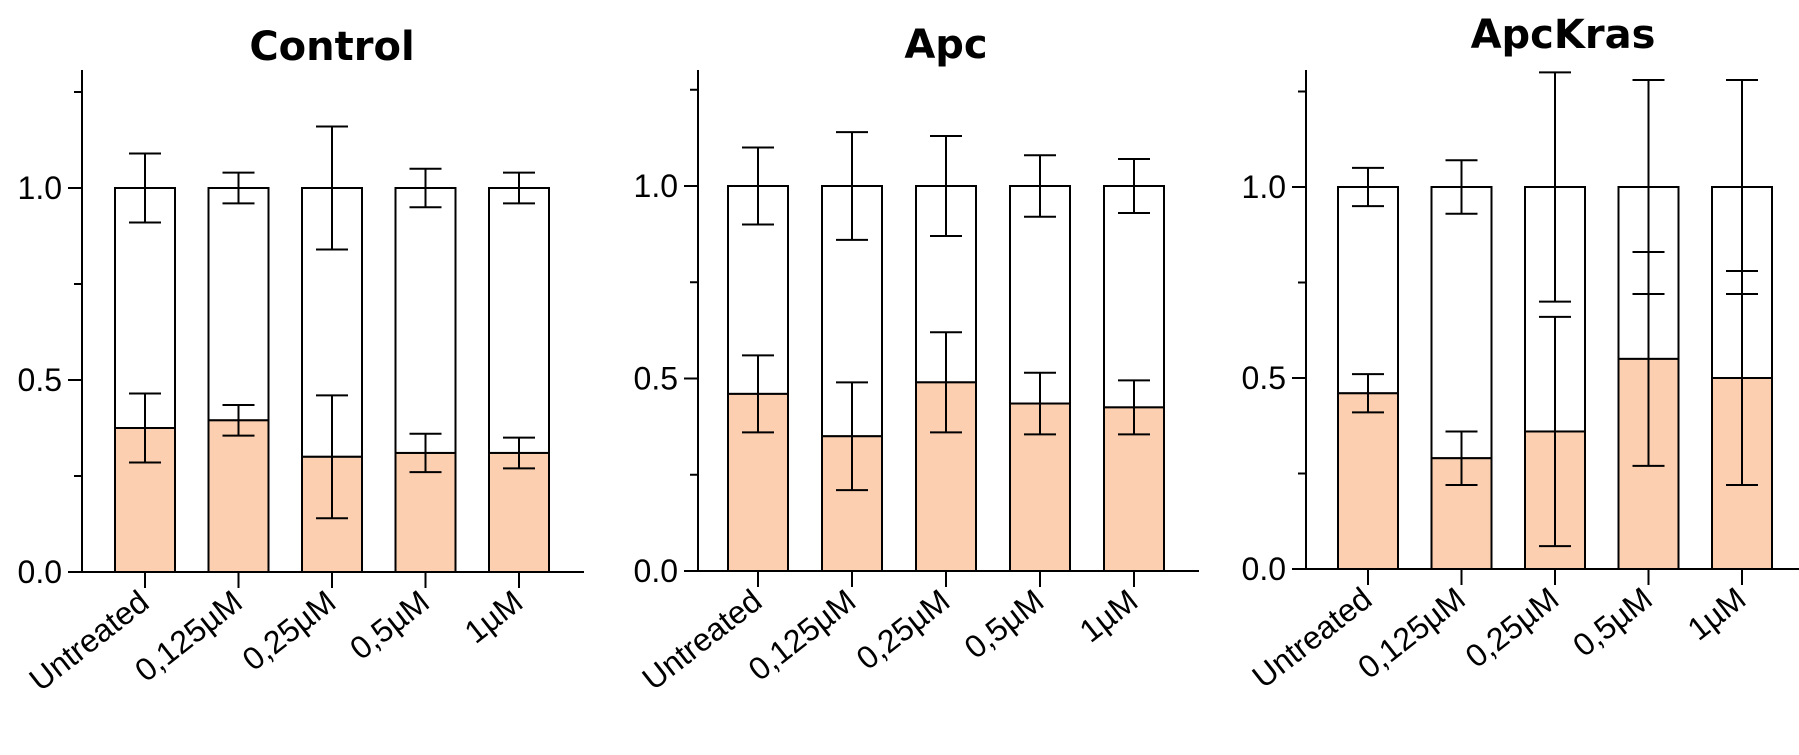  What do you see at coordinates (945, 45) in the screenshot?
I see `panel-title: Apc` at bounding box center [945, 45].